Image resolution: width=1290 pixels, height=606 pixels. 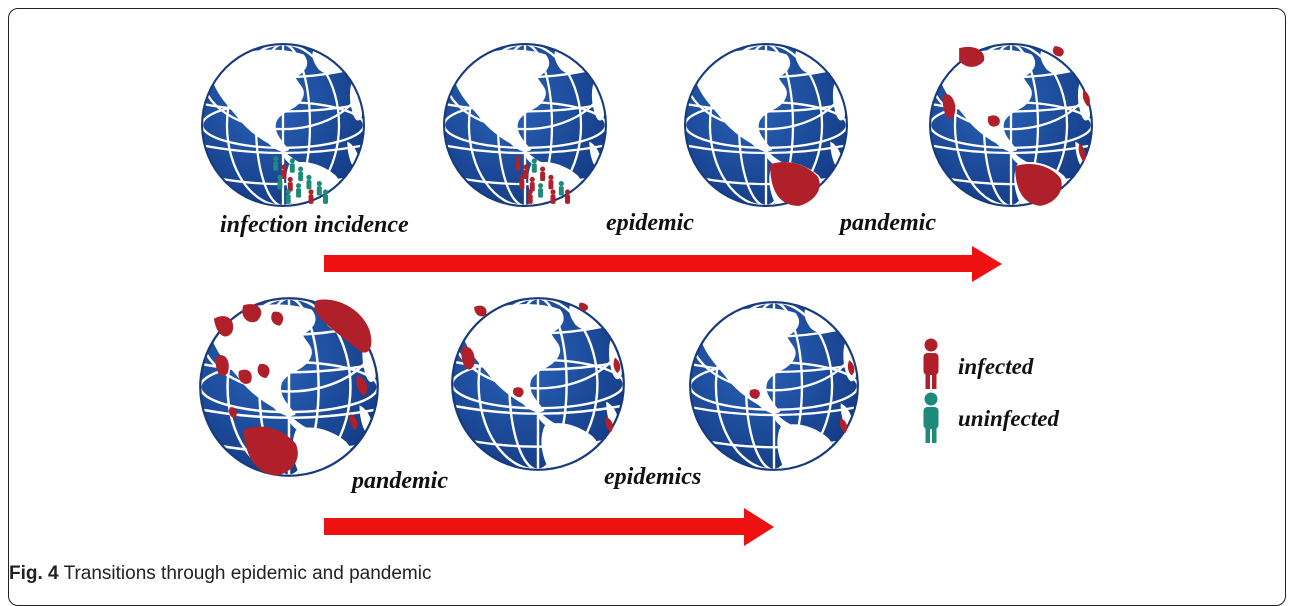 What do you see at coordinates (314, 225) in the screenshot?
I see `stage-label-infection-incidence: infection incidence` at bounding box center [314, 225].